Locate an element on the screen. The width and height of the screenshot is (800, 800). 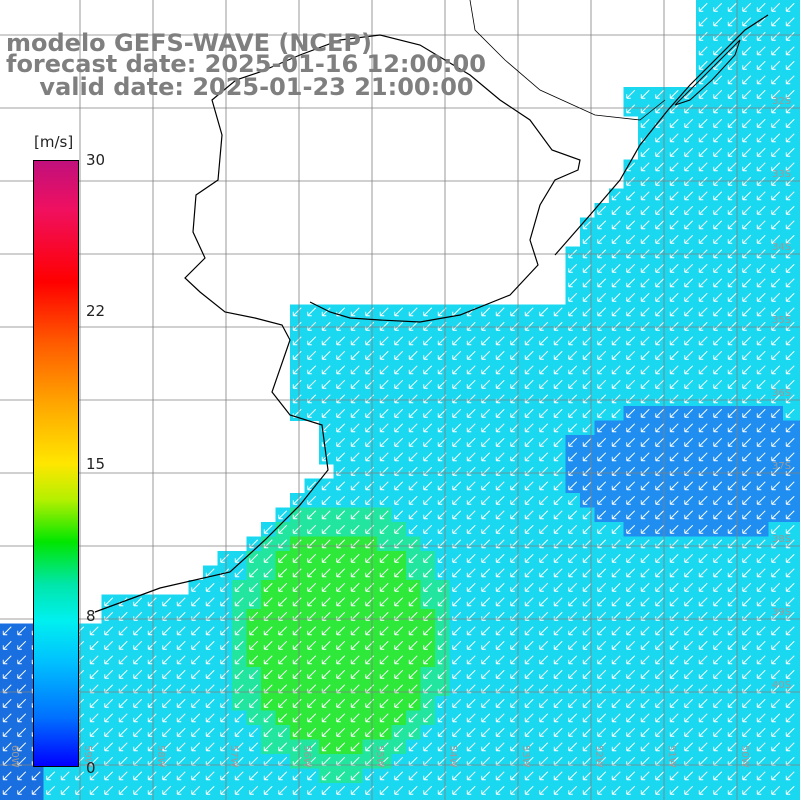
latitude-label: 39S is located at coordinates (781, 612).